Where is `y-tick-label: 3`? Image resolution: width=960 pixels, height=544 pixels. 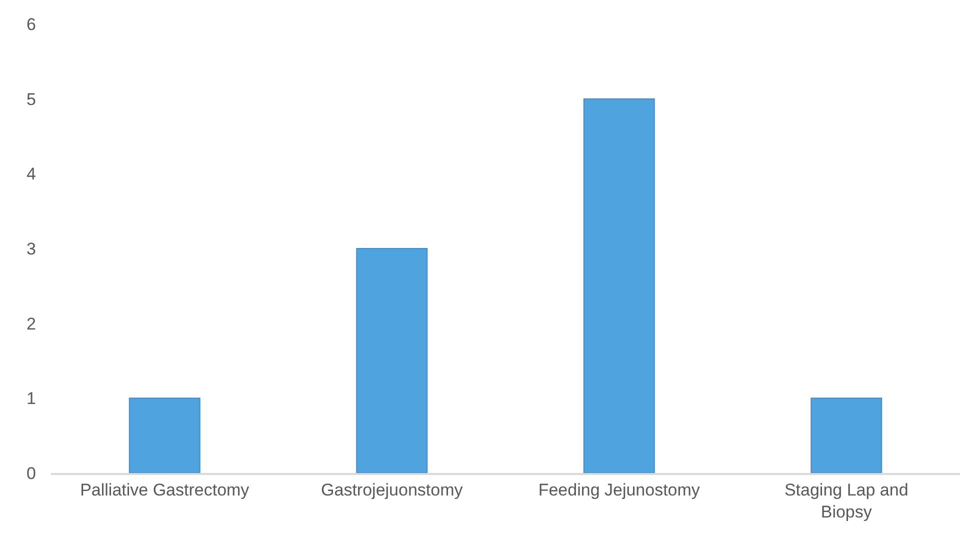 y-tick-label: 3 is located at coordinates (31, 248).